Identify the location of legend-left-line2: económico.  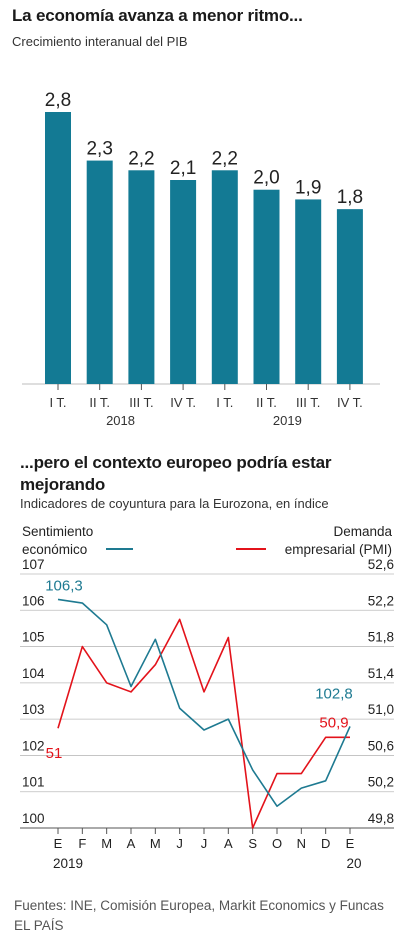
(54, 549).